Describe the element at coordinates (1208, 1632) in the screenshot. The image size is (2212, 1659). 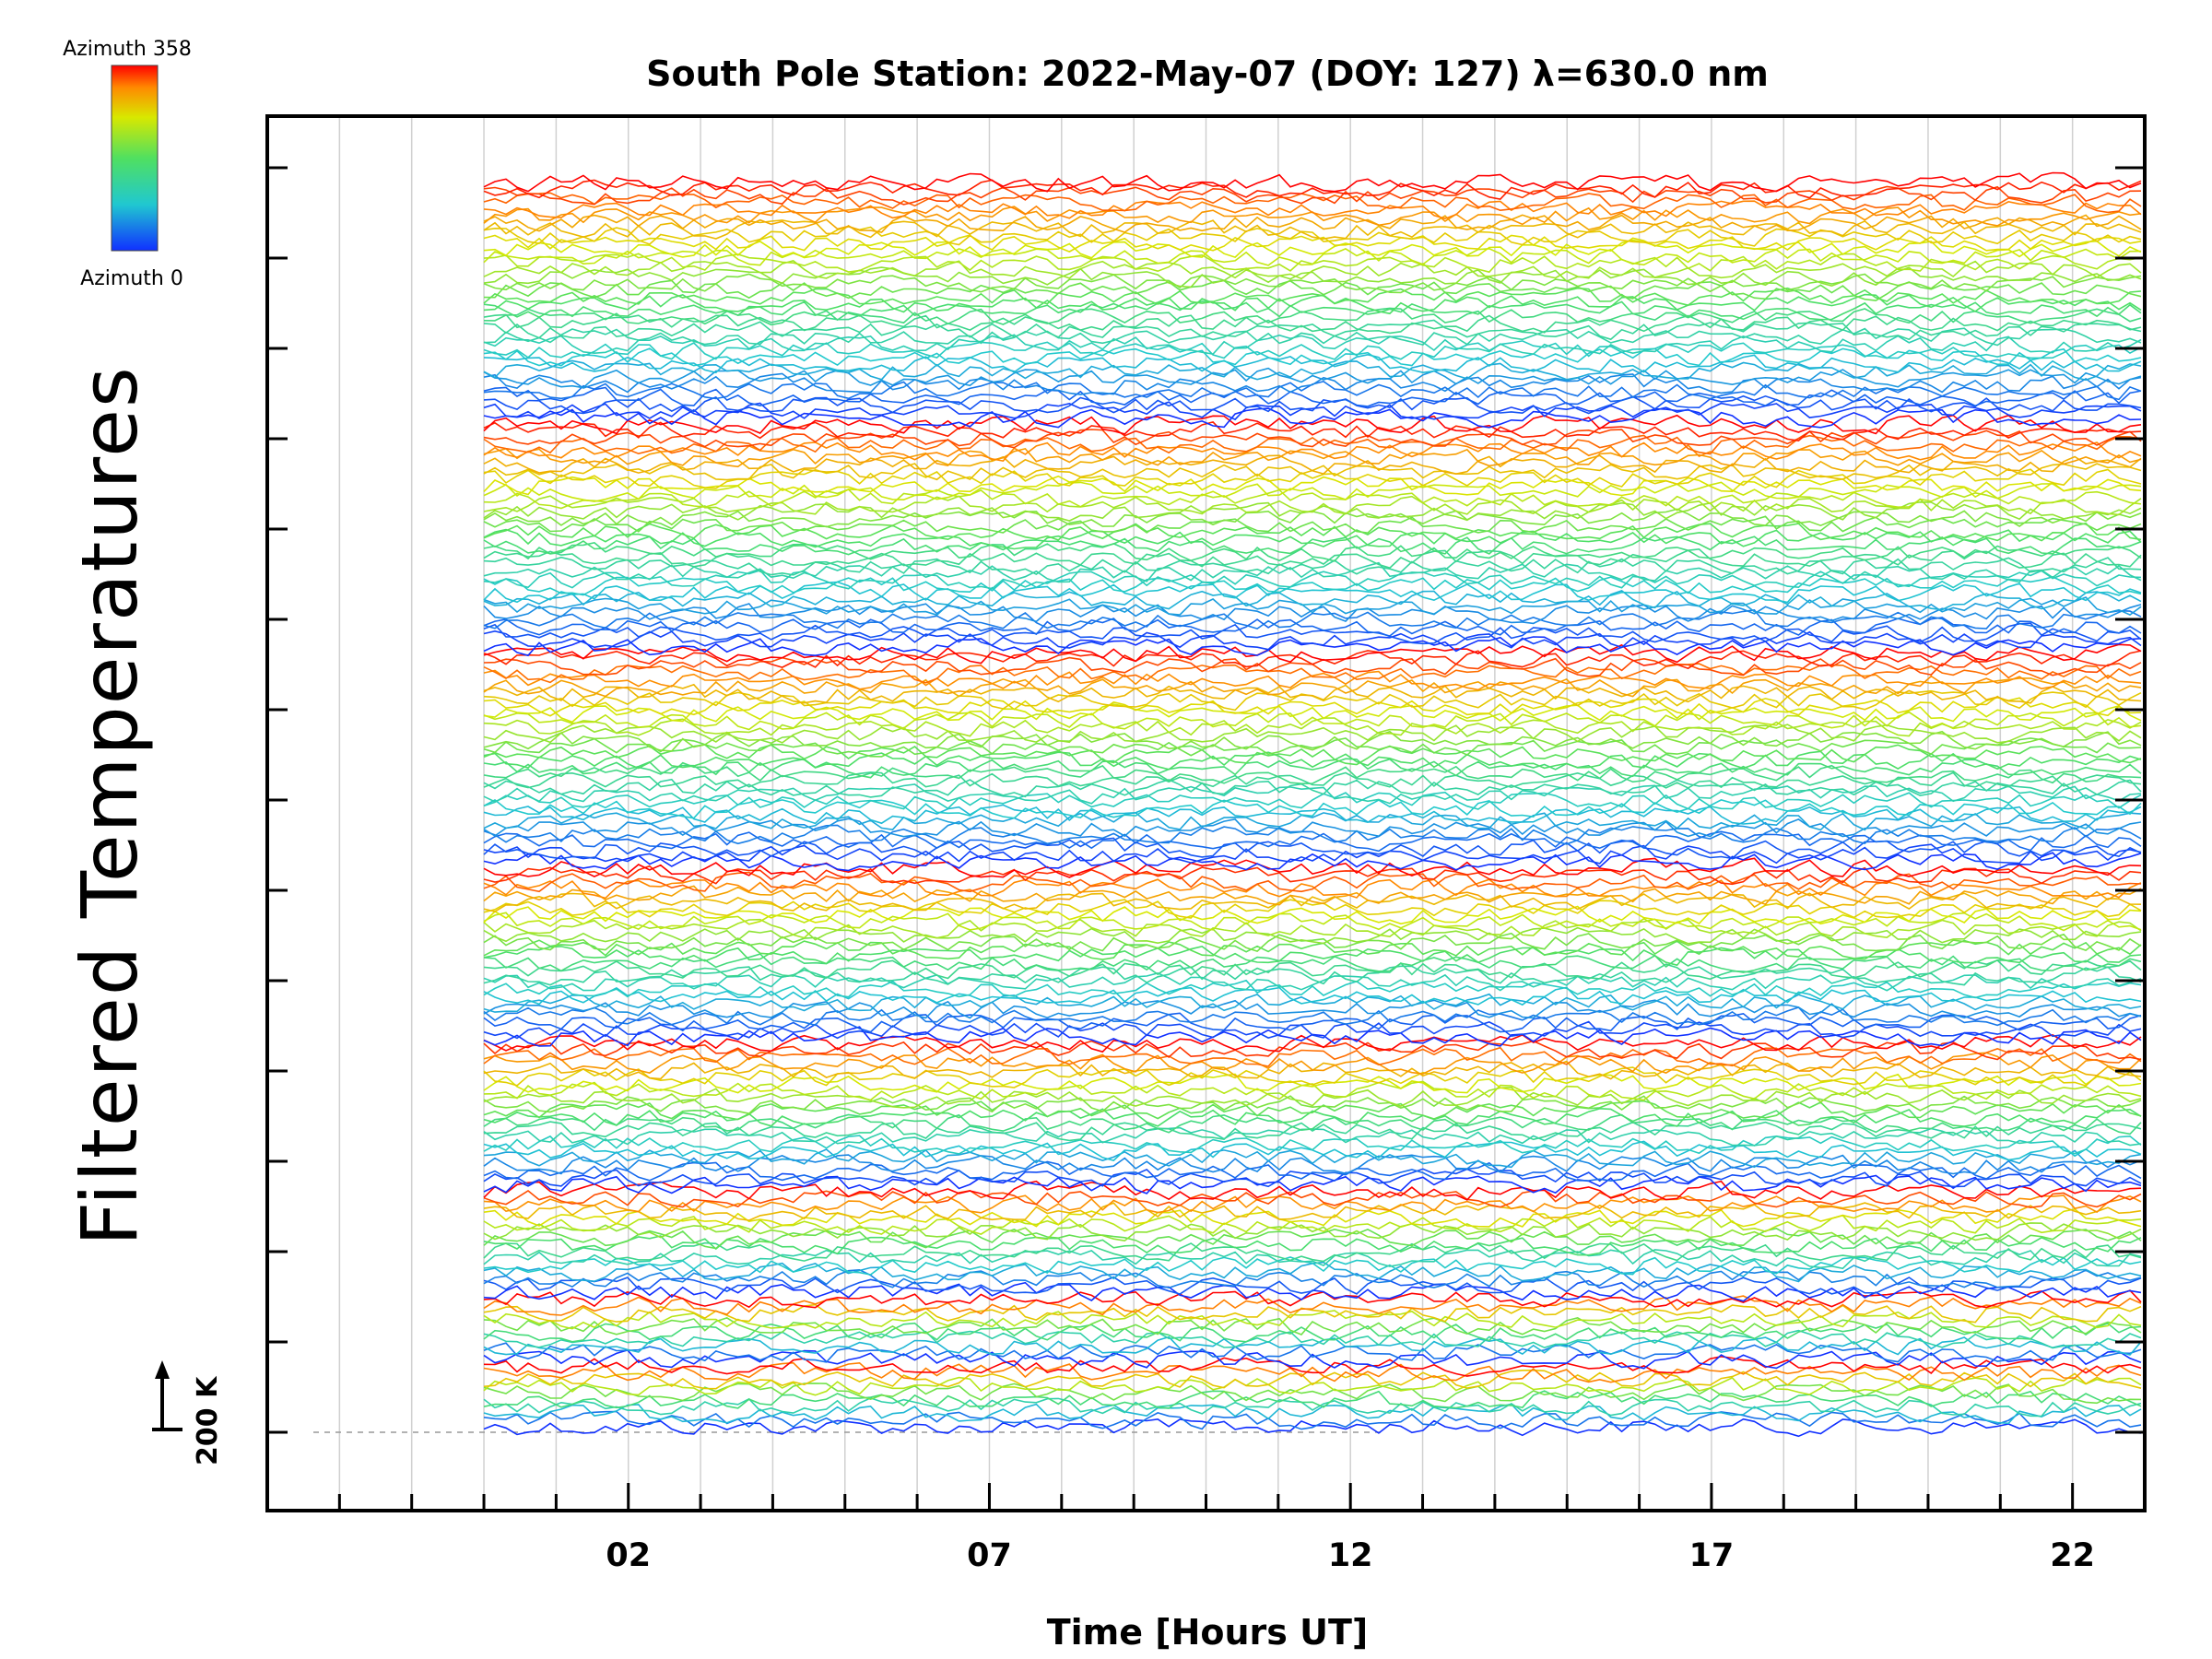
I see `x-axis-label: Time [Hours UT]` at that location.